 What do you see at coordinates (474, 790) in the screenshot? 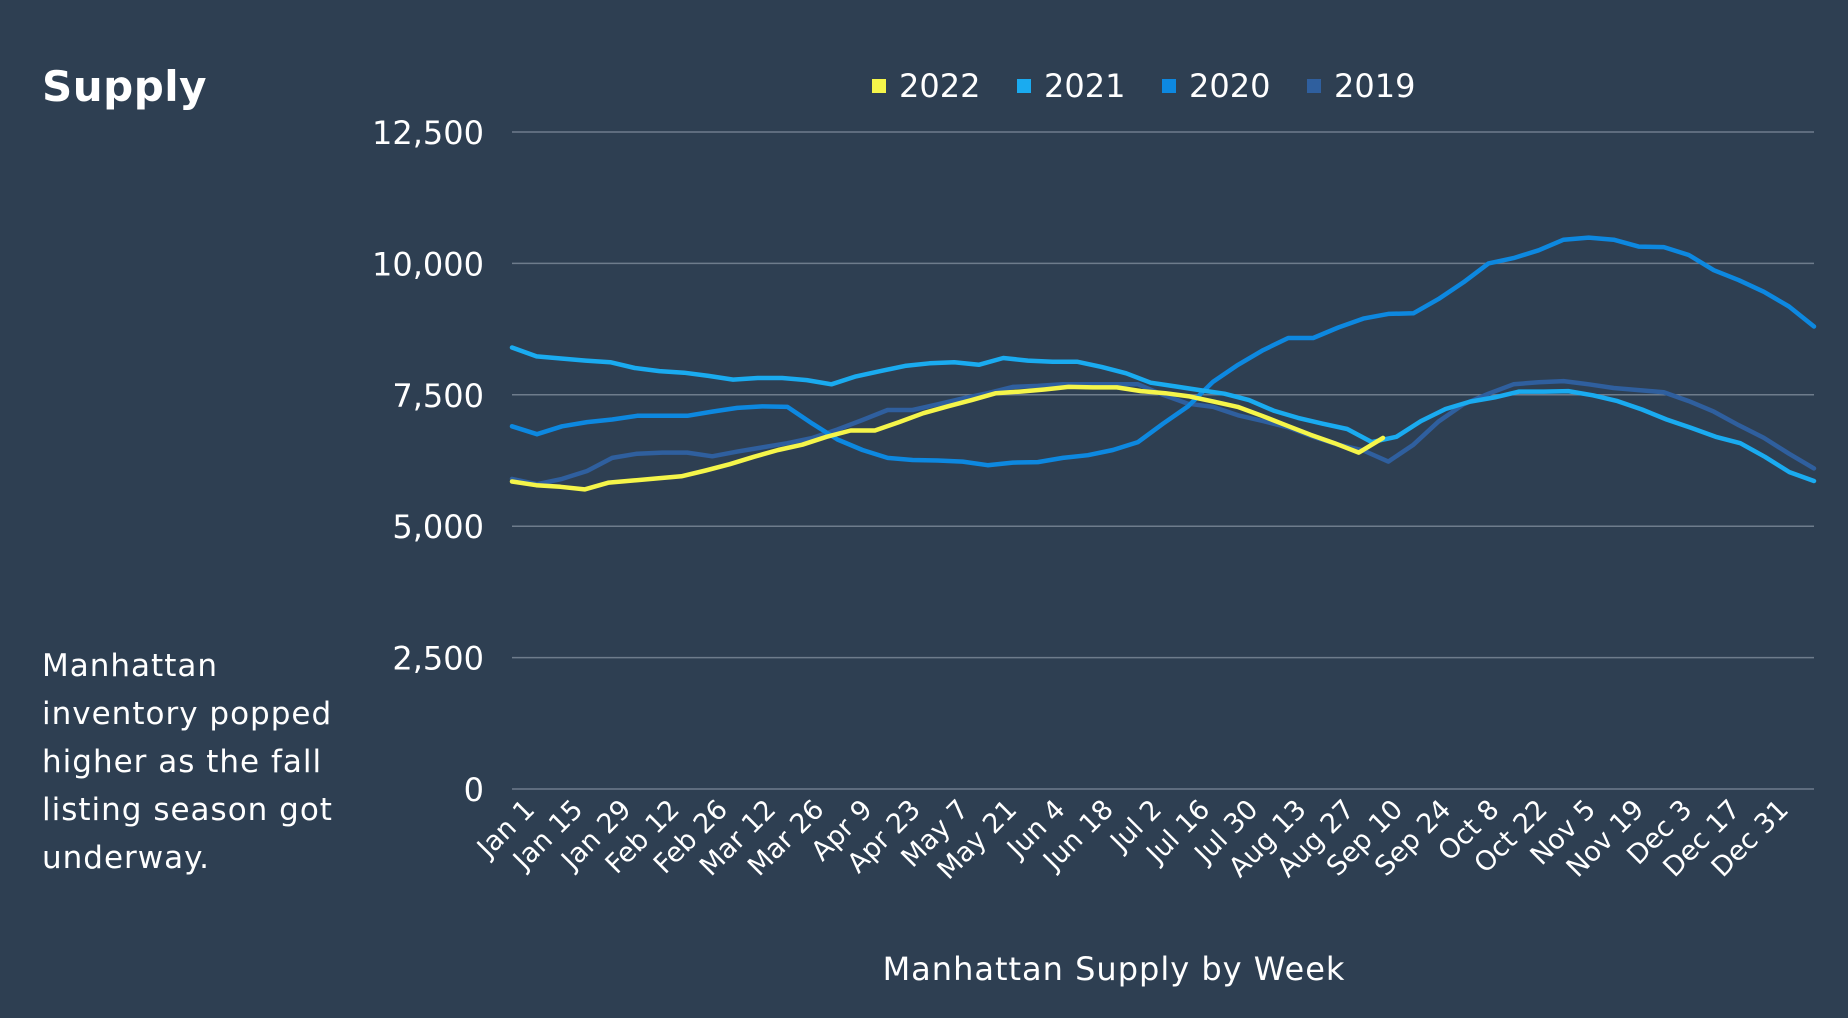
I see `y-tick-label: 0` at bounding box center [474, 790].